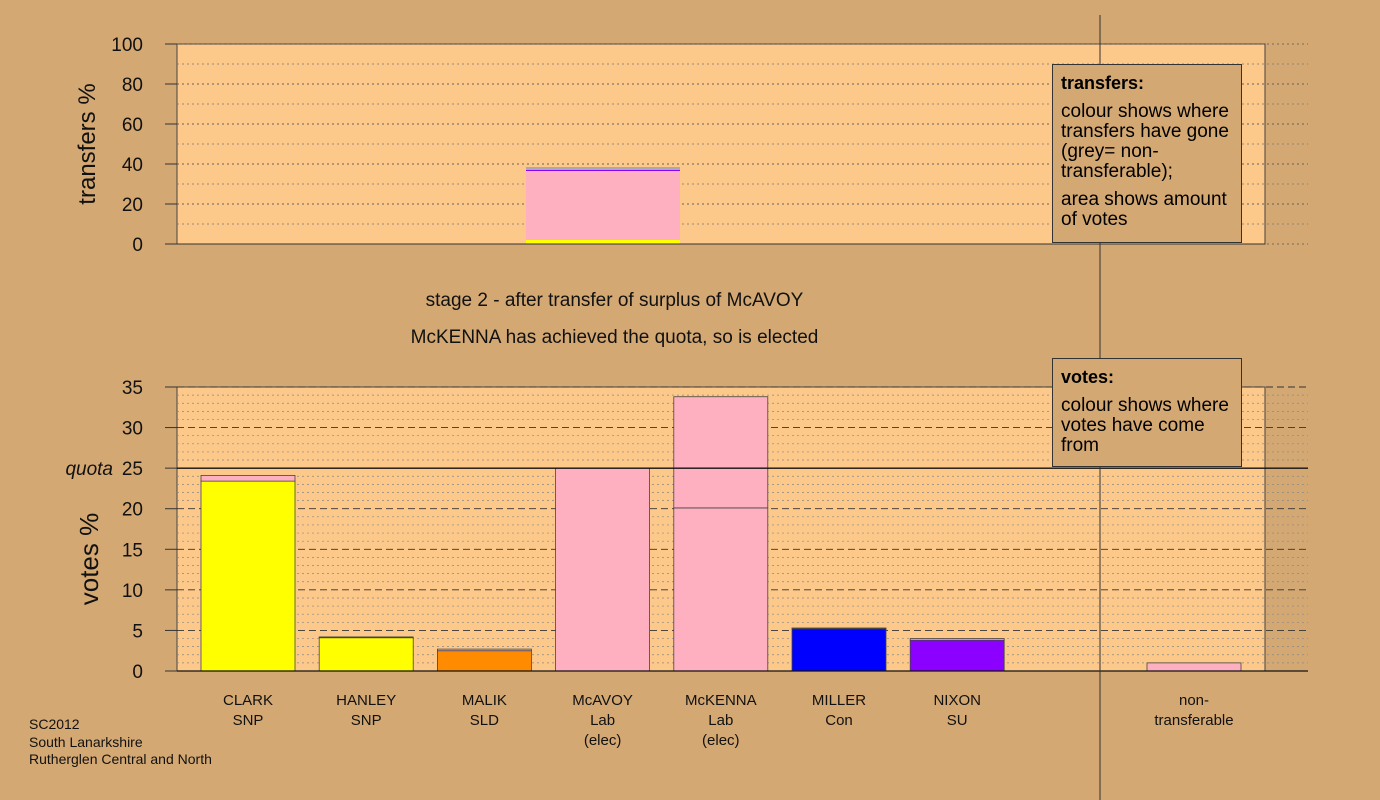 The width and height of the screenshot is (1380, 800). Describe the element at coordinates (1193, 720) in the screenshot. I see `non-transferable-label-2: transferable` at that location.